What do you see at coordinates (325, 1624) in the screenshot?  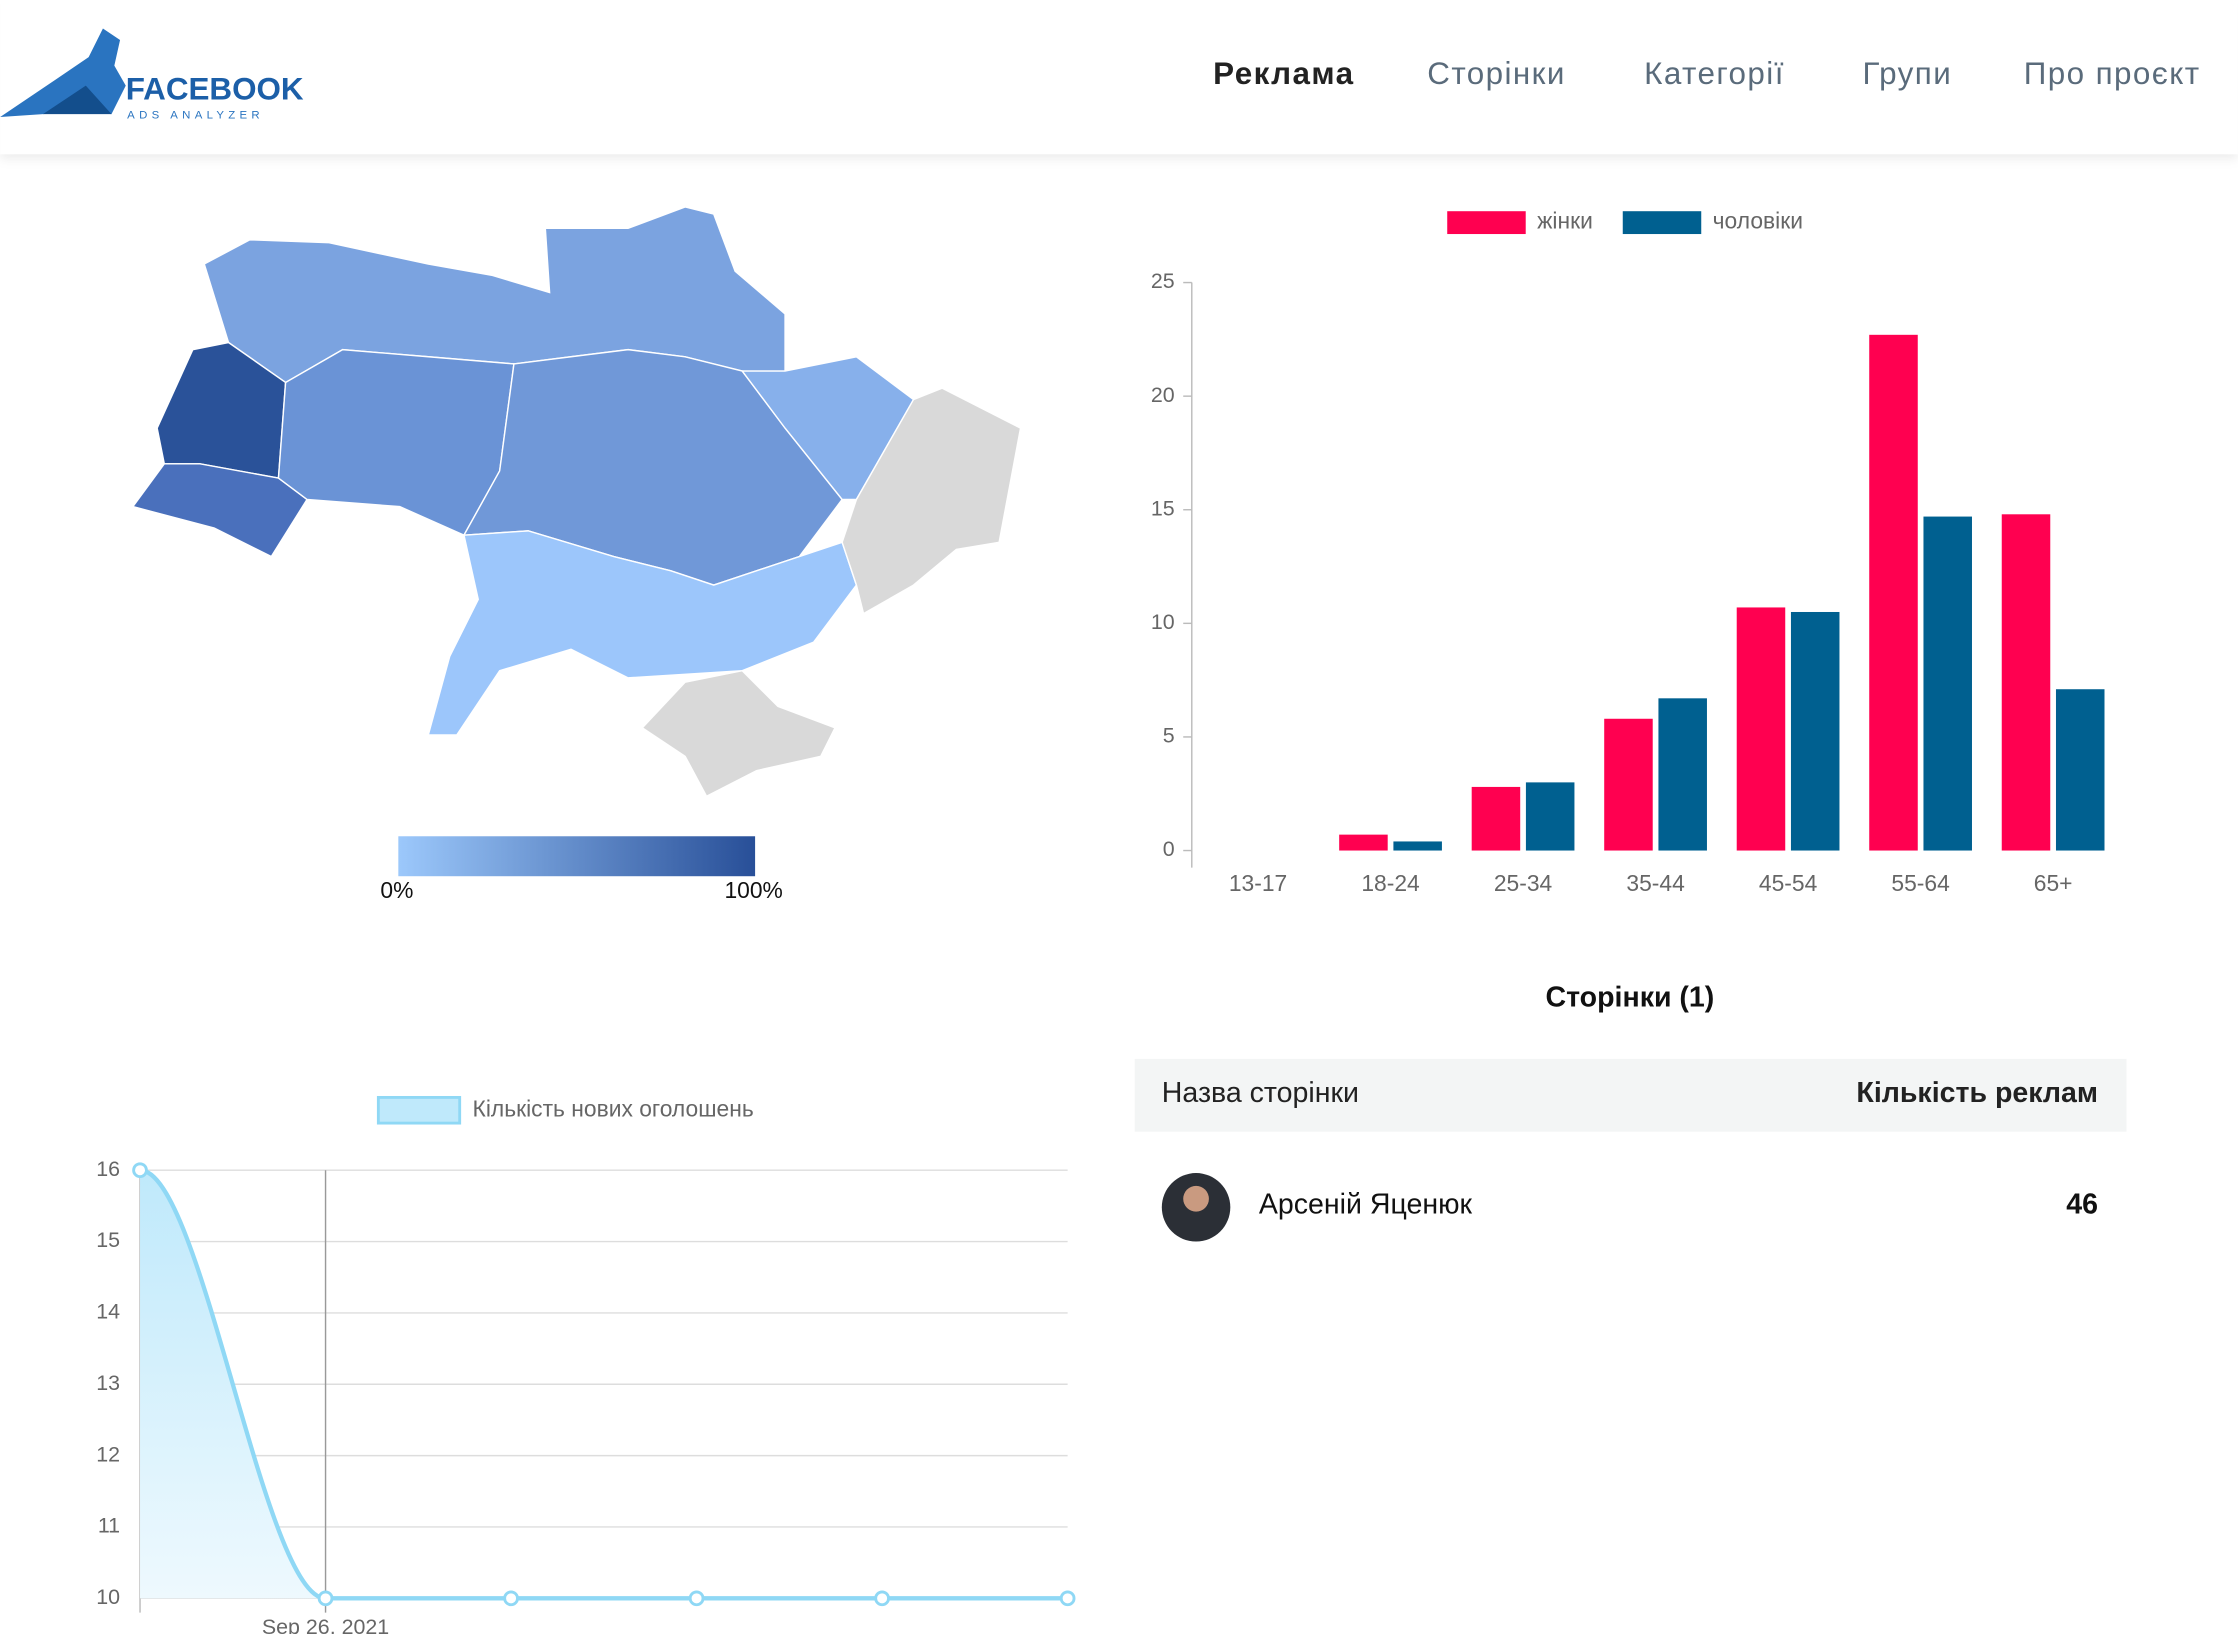 I see `x-tick-label: Sep 26, 2021` at bounding box center [325, 1624].